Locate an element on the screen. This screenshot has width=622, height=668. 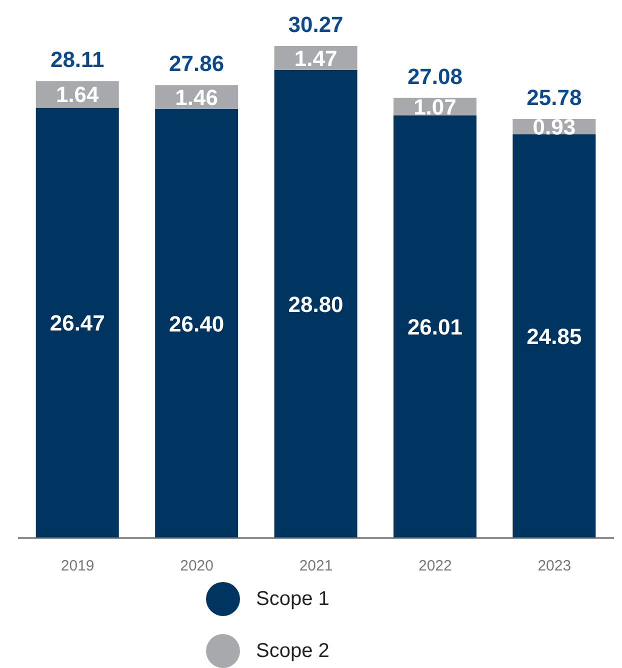
total-label: 28.11 is located at coordinates (77, 59).